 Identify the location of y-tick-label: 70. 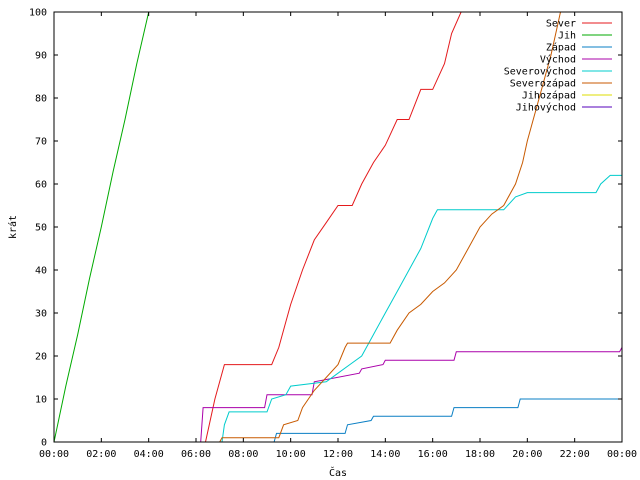
(41, 142).